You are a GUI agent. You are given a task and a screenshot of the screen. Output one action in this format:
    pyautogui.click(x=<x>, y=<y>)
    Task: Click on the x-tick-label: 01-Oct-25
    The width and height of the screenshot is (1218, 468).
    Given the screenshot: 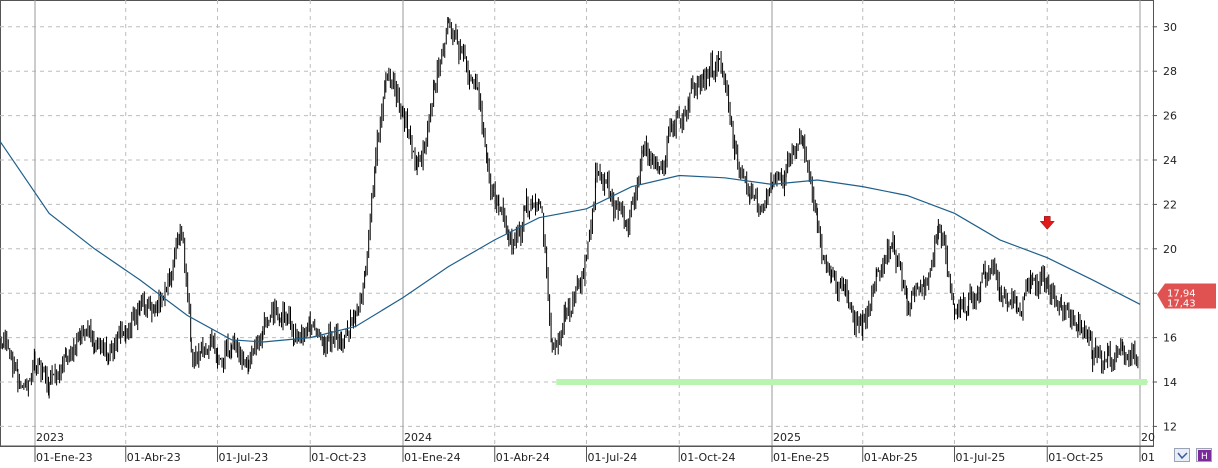 What is the action you would take?
    pyautogui.click(x=1075, y=457)
    